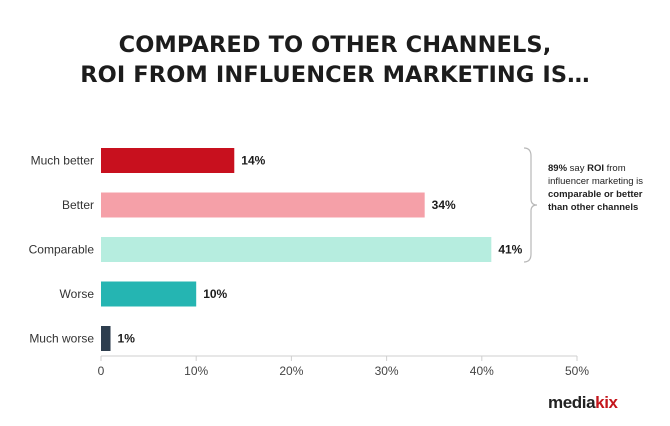 This screenshot has height=426, width=670. What do you see at coordinates (78, 205) in the screenshot?
I see `category-label-1: Better` at bounding box center [78, 205].